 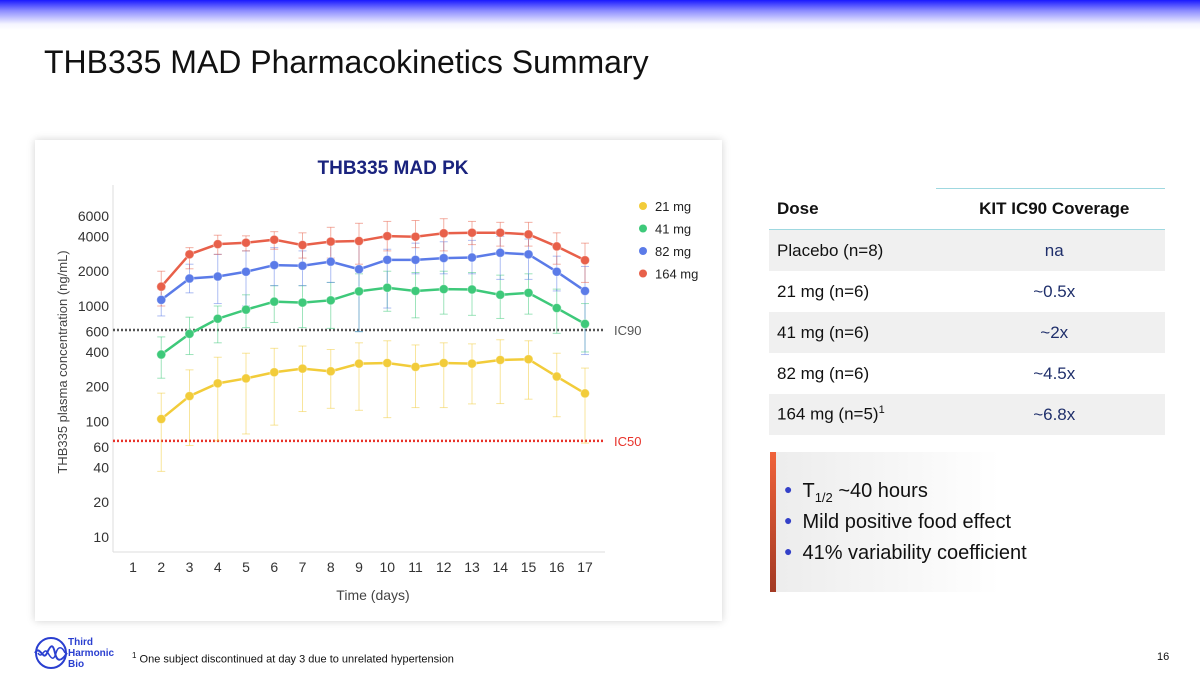 What do you see at coordinates (387, 567) in the screenshot?
I see `x-tick-label: 10` at bounding box center [387, 567].